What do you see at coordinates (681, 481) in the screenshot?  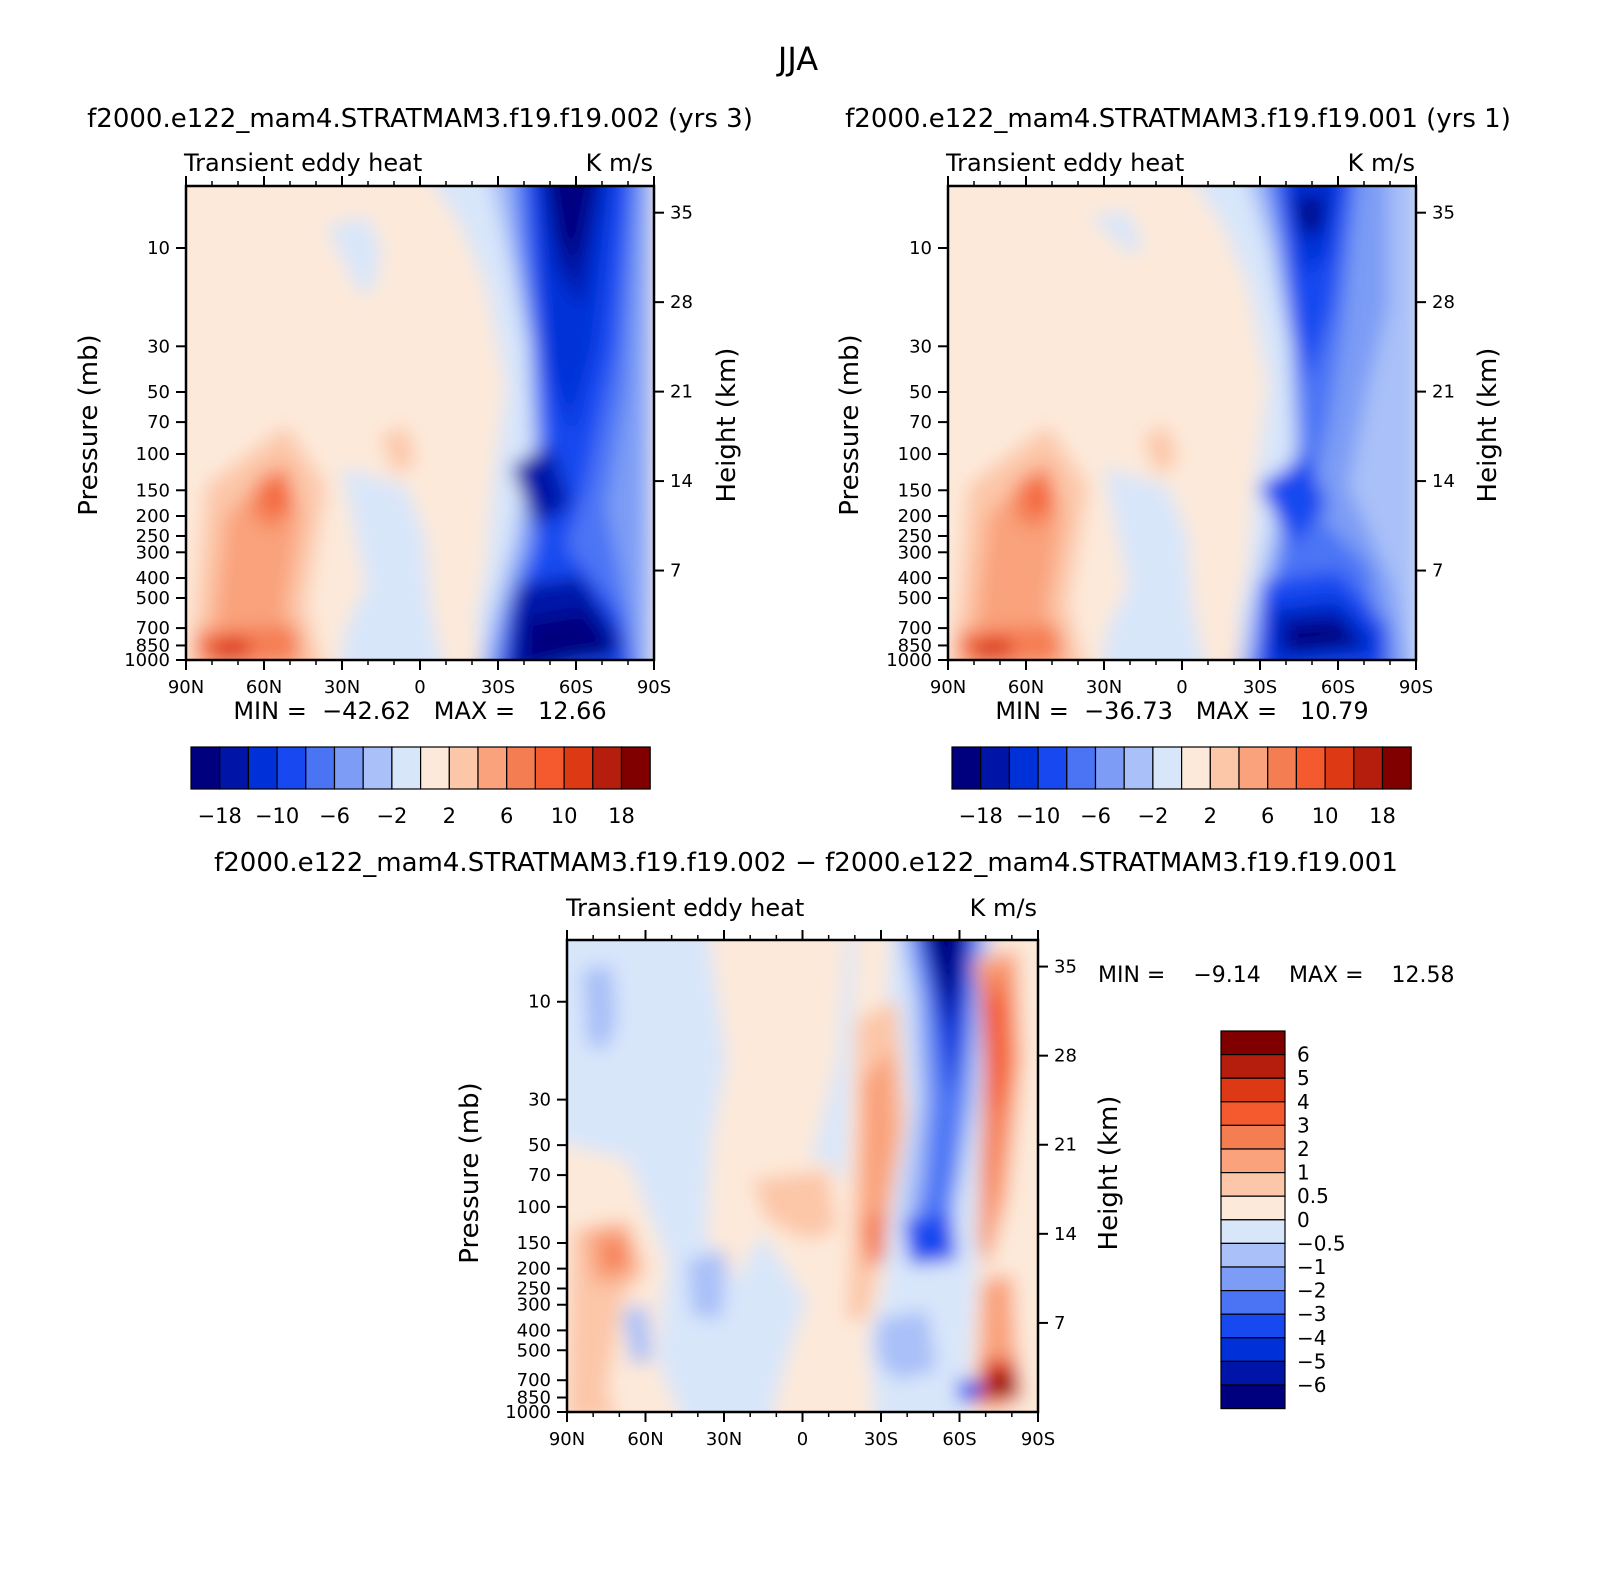 I see `y2-tick-label: 14` at bounding box center [681, 481].